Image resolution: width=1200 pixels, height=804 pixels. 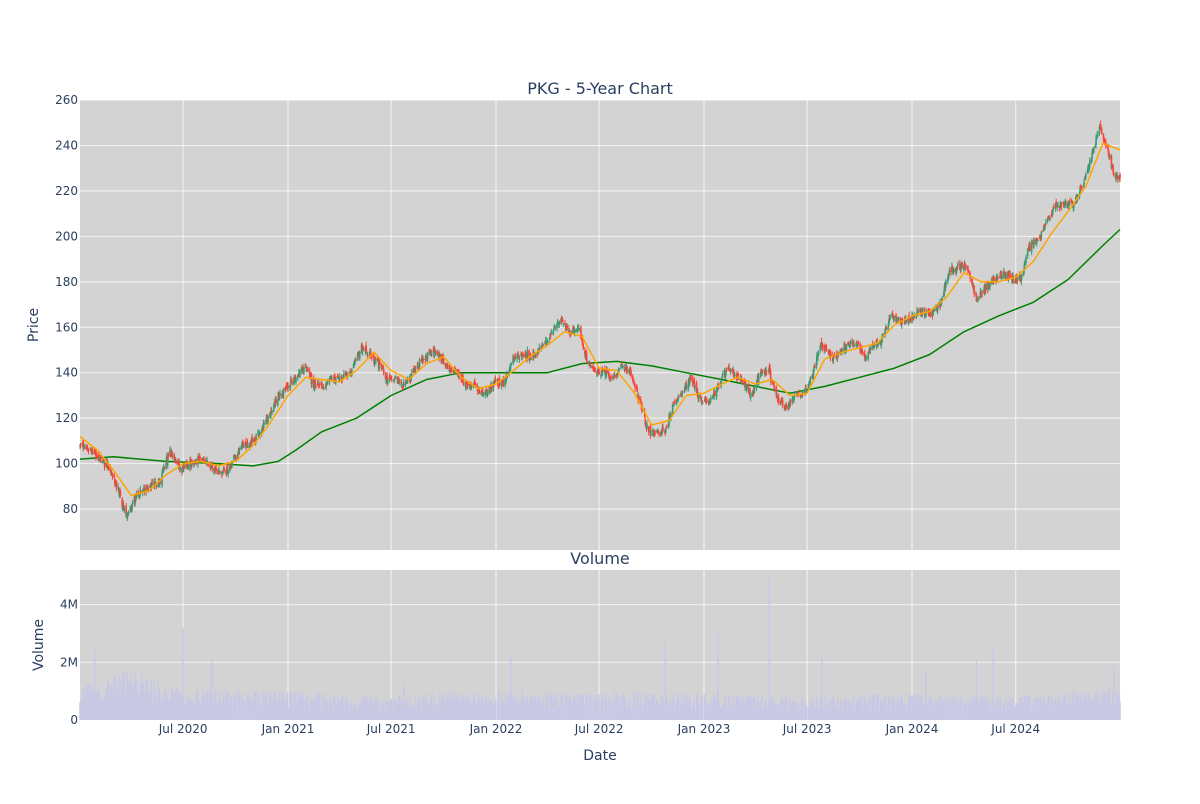 What do you see at coordinates (66, 418) in the screenshot?
I see `price-y-tick-label: 120` at bounding box center [66, 418].